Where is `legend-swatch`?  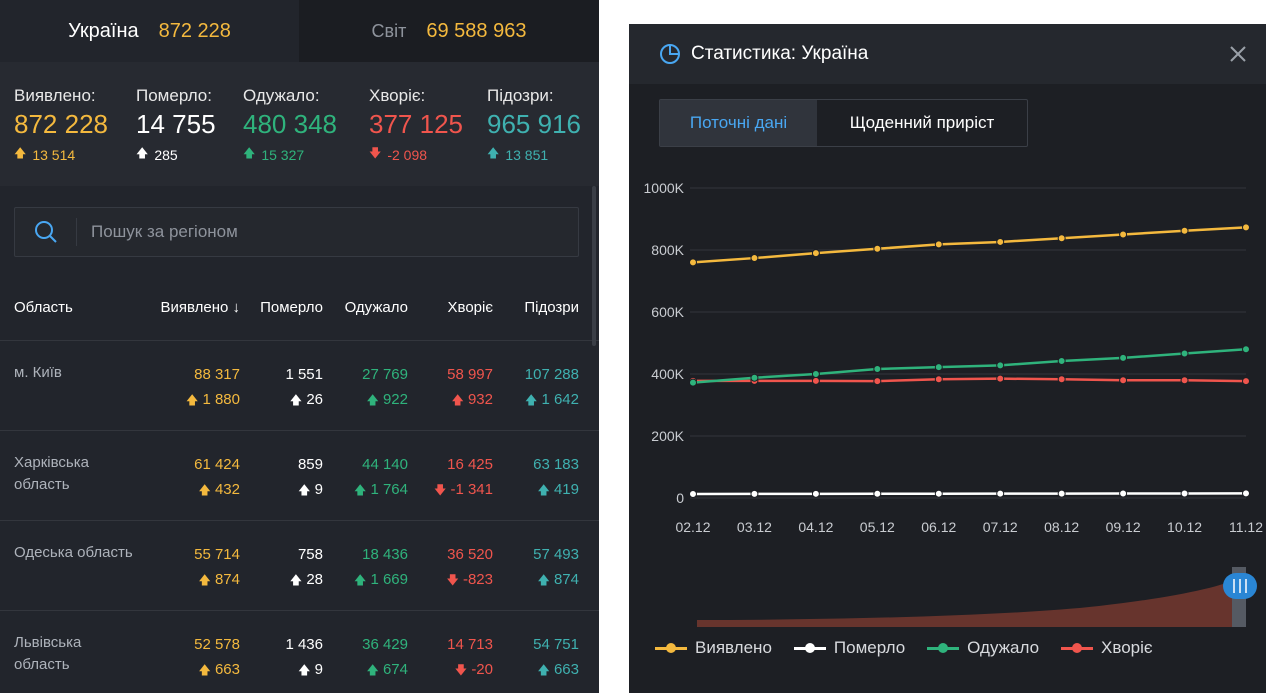 legend-swatch is located at coordinates (809, 647).